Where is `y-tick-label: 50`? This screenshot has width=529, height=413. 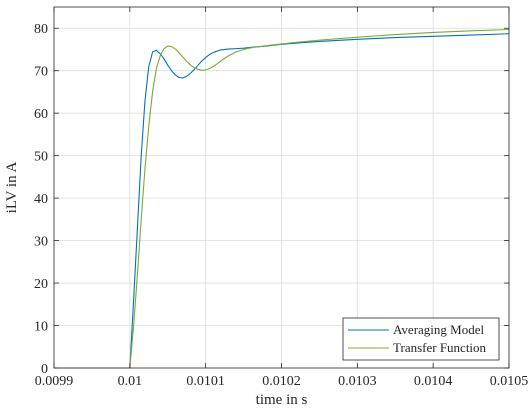
y-tick-label: 50 is located at coordinates (41, 157).